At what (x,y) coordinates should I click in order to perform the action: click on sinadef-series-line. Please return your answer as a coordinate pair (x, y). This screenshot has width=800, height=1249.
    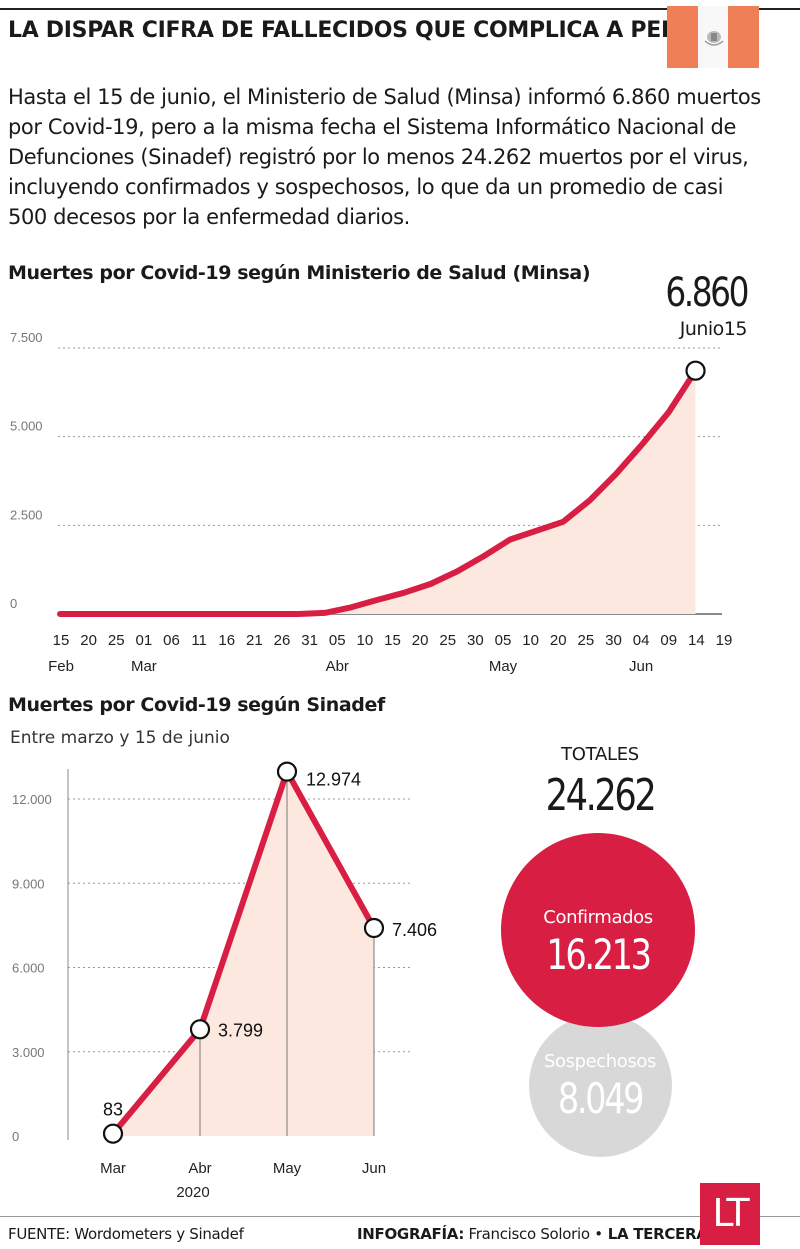
    Looking at the image, I should click on (243, 952).